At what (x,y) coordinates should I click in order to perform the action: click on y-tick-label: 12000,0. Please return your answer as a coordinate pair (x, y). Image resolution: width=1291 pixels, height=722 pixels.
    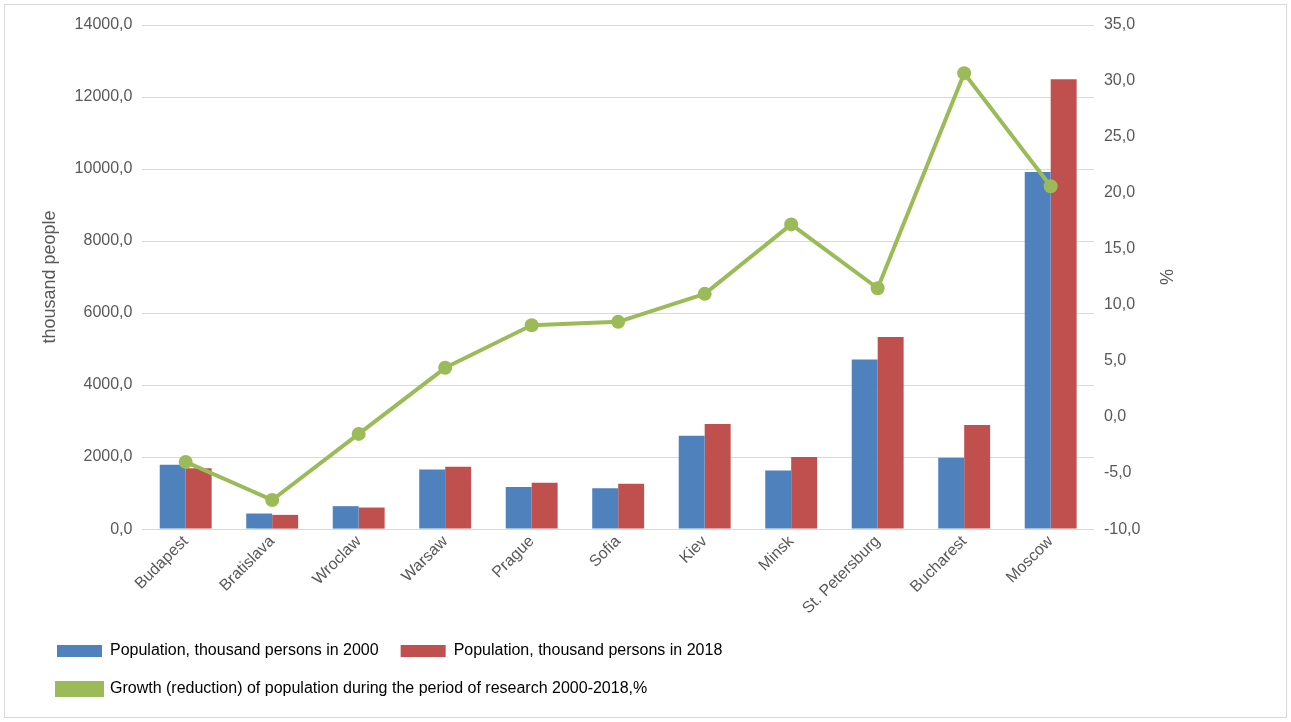
    Looking at the image, I should click on (103, 96).